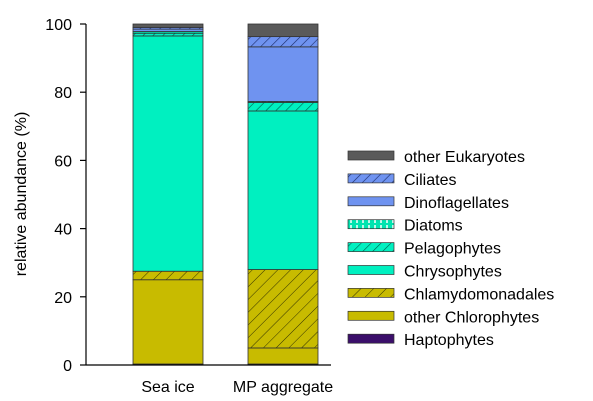  What do you see at coordinates (479, 294) in the screenshot?
I see `legend-label: Chlamydomonadales` at bounding box center [479, 294].